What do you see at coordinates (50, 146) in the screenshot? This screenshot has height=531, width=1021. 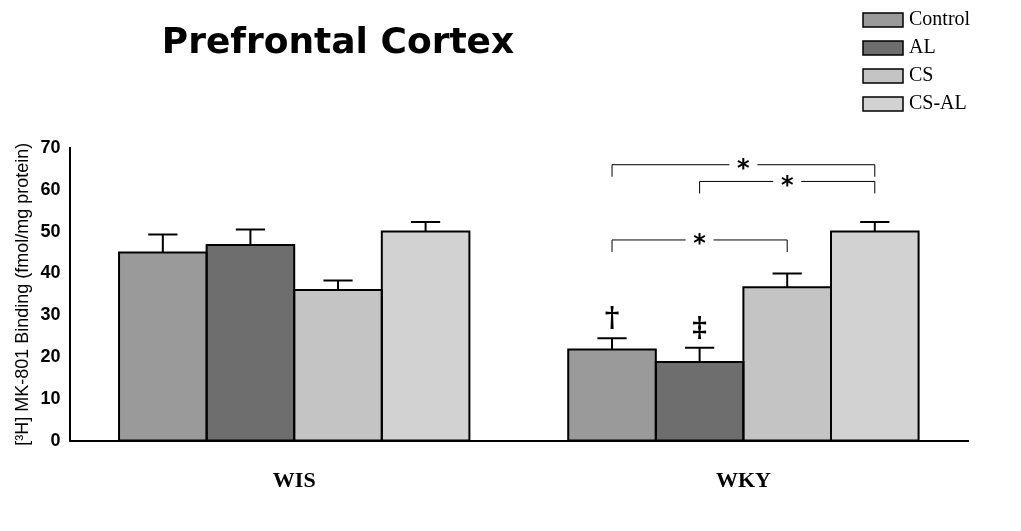 I see `y-tick-label: 70` at bounding box center [50, 146].